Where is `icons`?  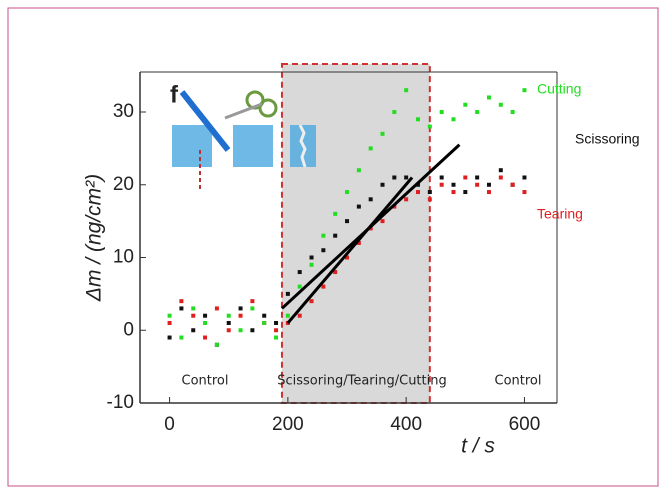 icons is located at coordinates (244, 140).